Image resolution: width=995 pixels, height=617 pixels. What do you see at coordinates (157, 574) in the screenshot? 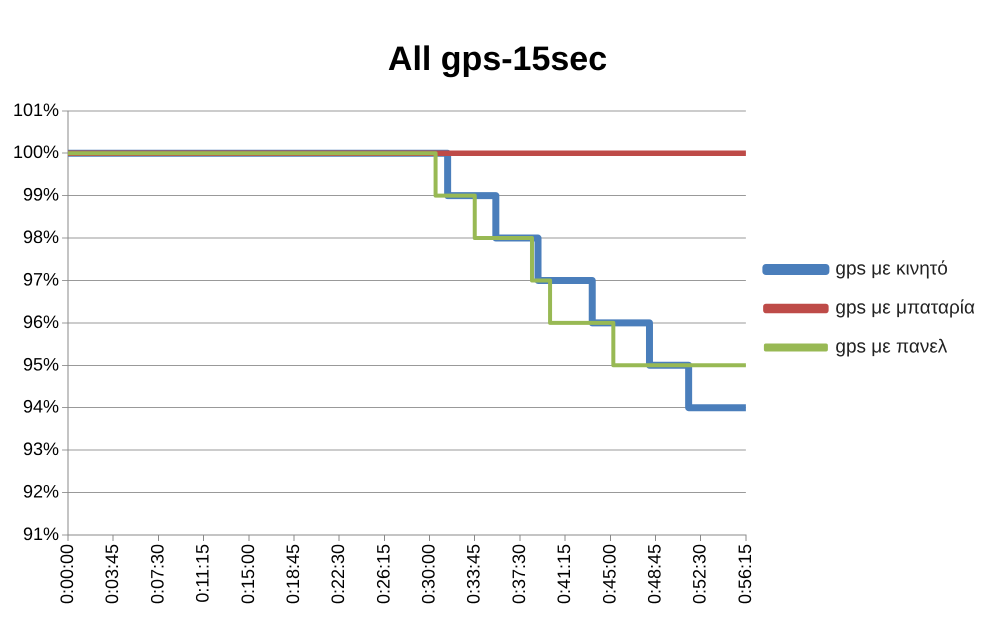
I see `x-tick-label: 0:07:30` at bounding box center [157, 574].